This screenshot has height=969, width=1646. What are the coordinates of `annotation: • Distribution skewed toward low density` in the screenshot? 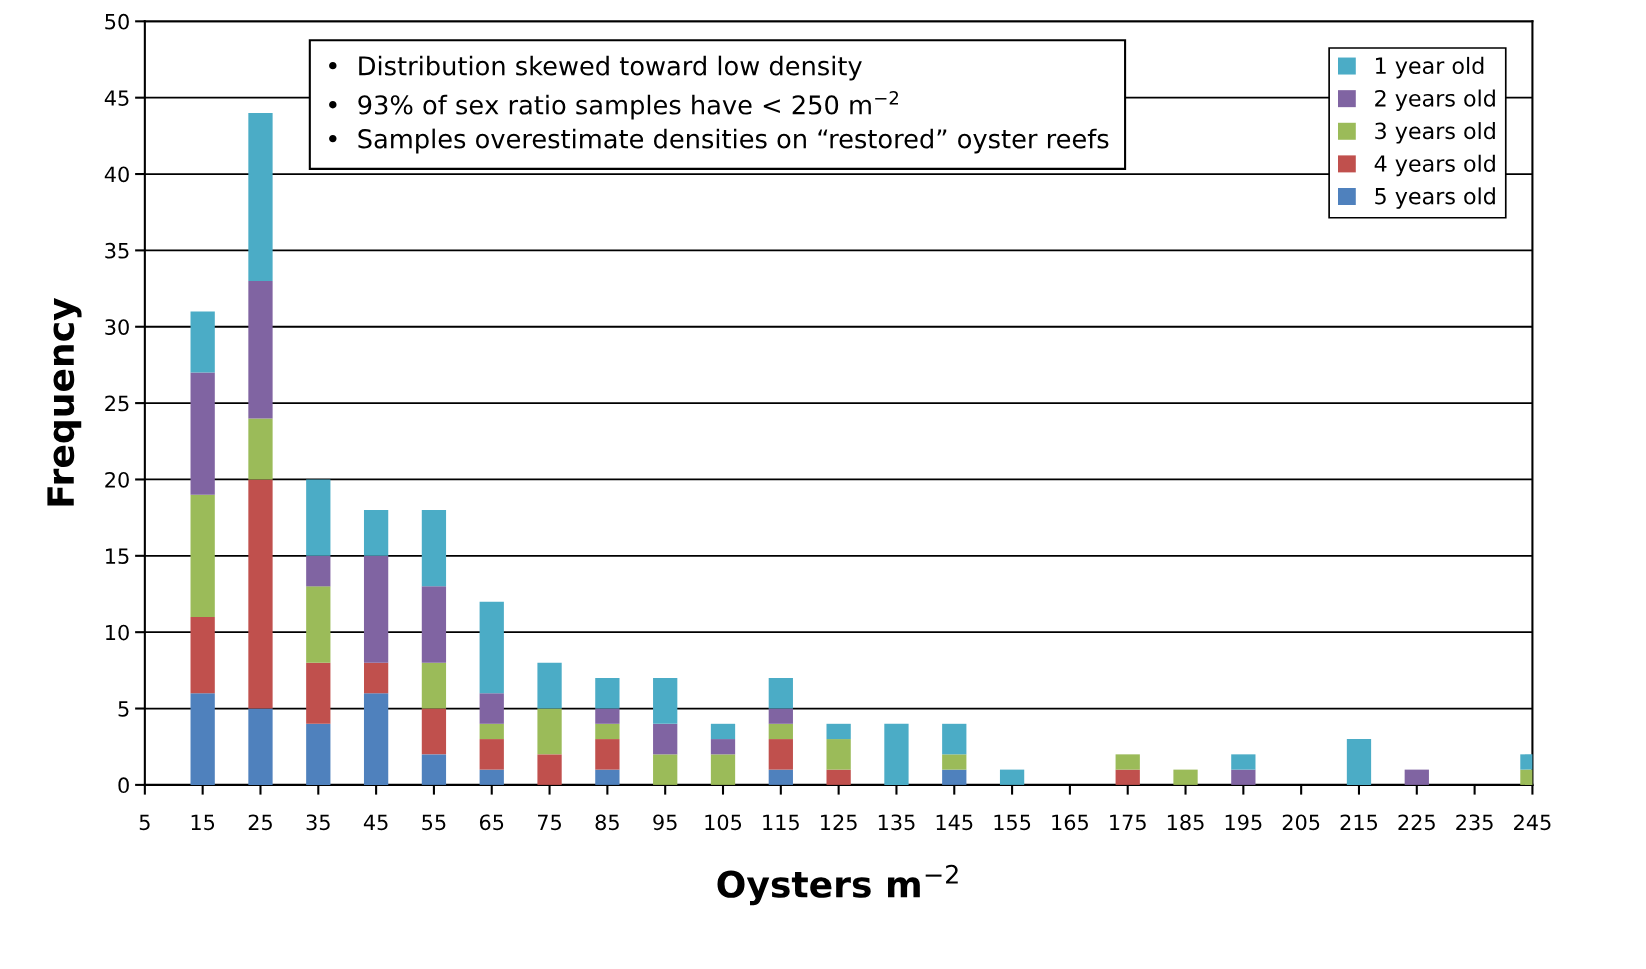 It's located at (595, 68).